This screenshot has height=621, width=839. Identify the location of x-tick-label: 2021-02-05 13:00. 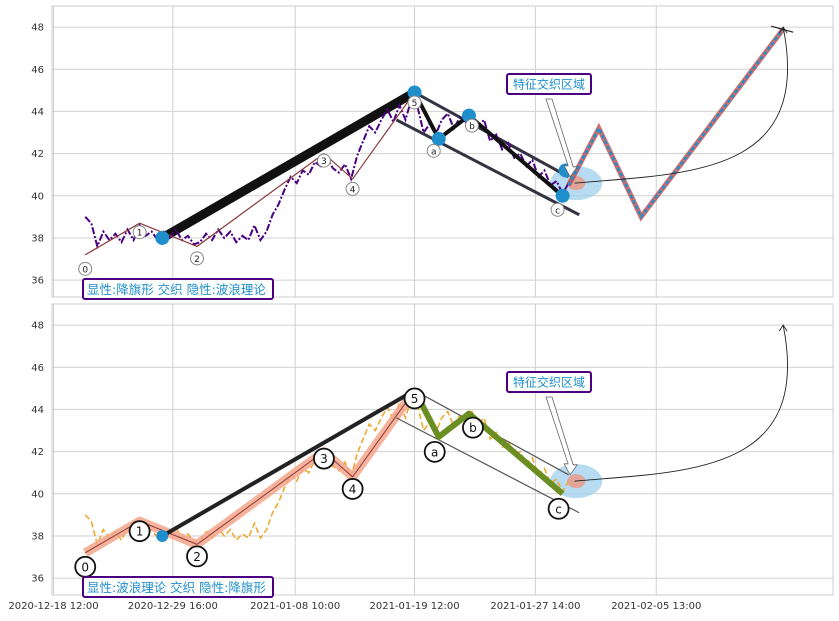
(656, 606).